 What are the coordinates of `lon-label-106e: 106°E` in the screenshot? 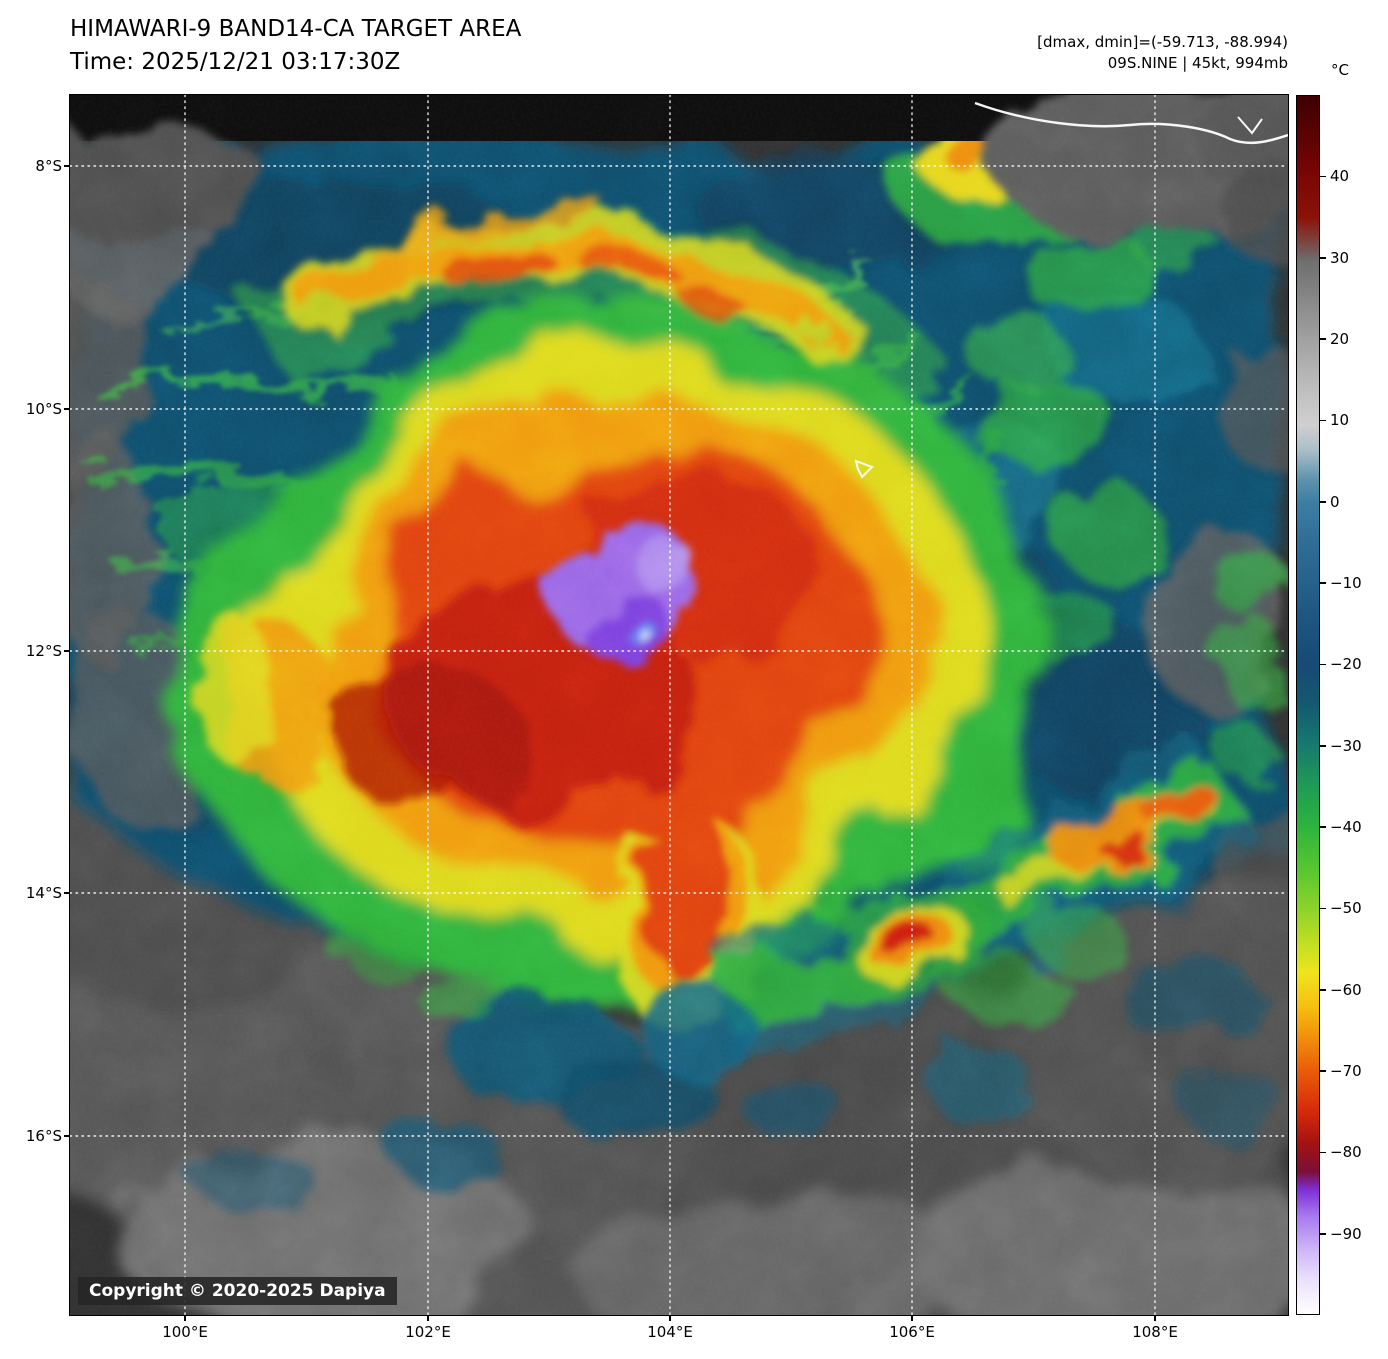 It's located at (912, 1332).